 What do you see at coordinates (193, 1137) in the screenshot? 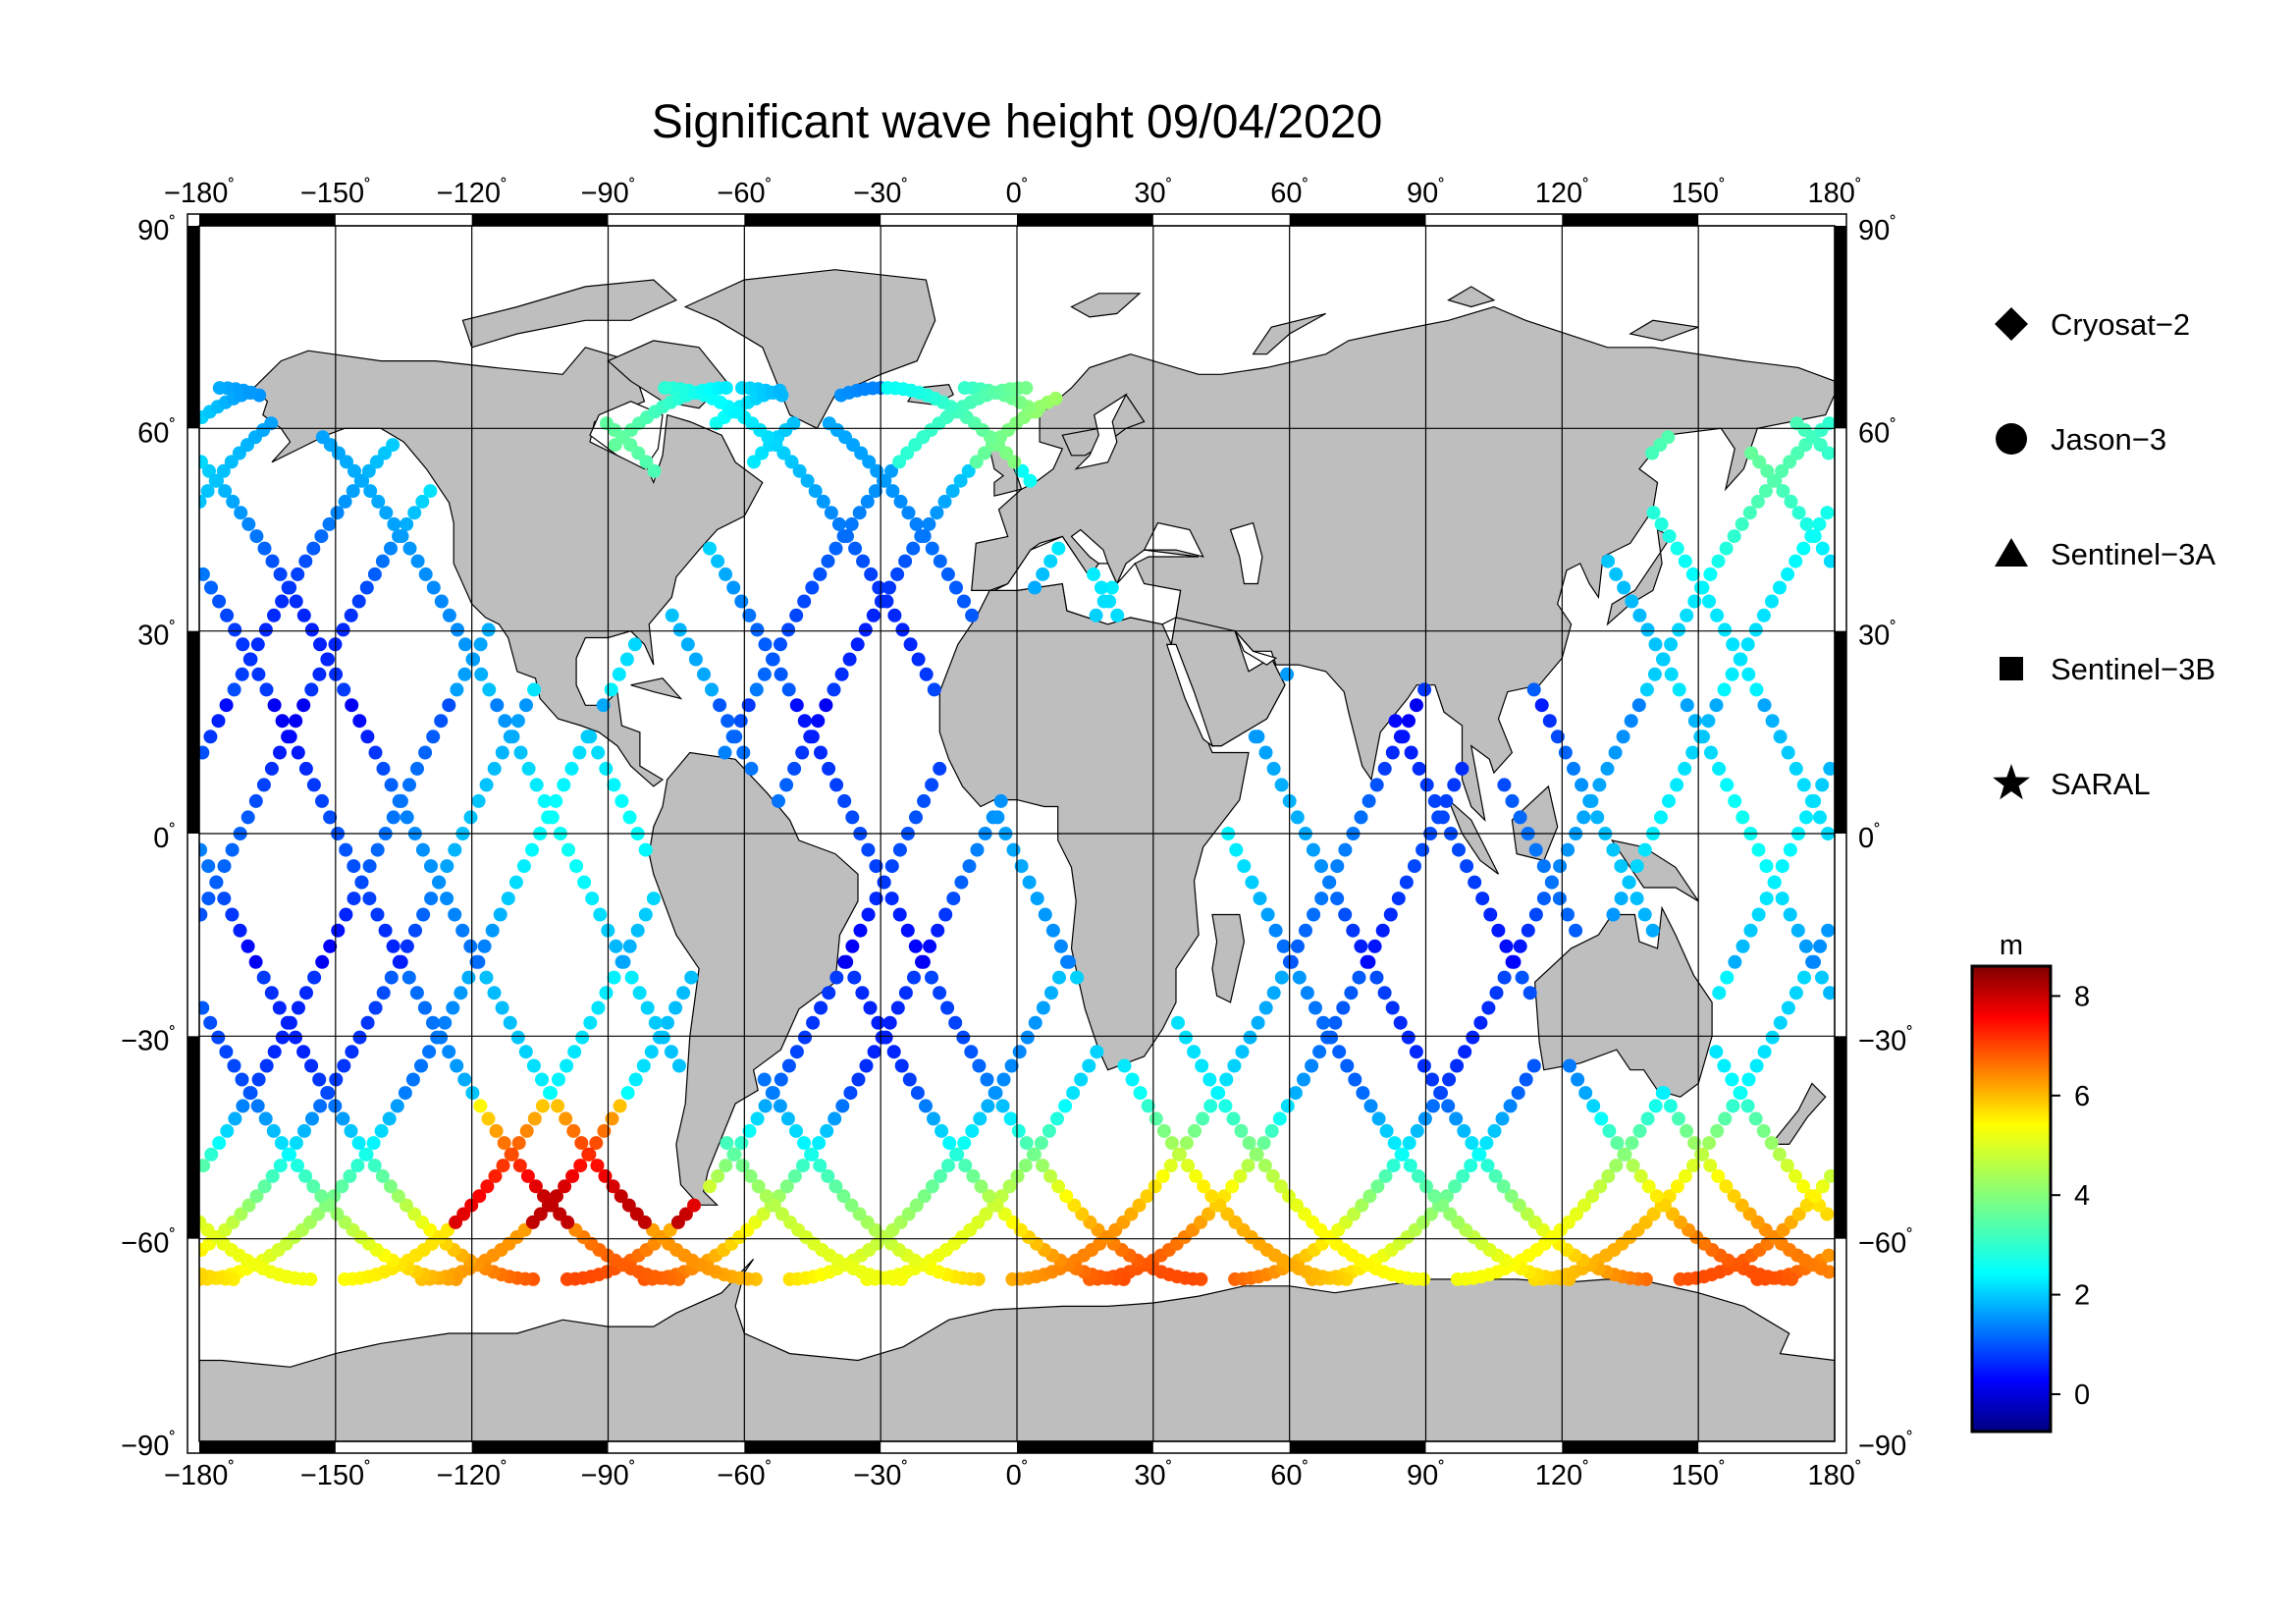
I see `frame-segment-left` at bounding box center [193, 1137].